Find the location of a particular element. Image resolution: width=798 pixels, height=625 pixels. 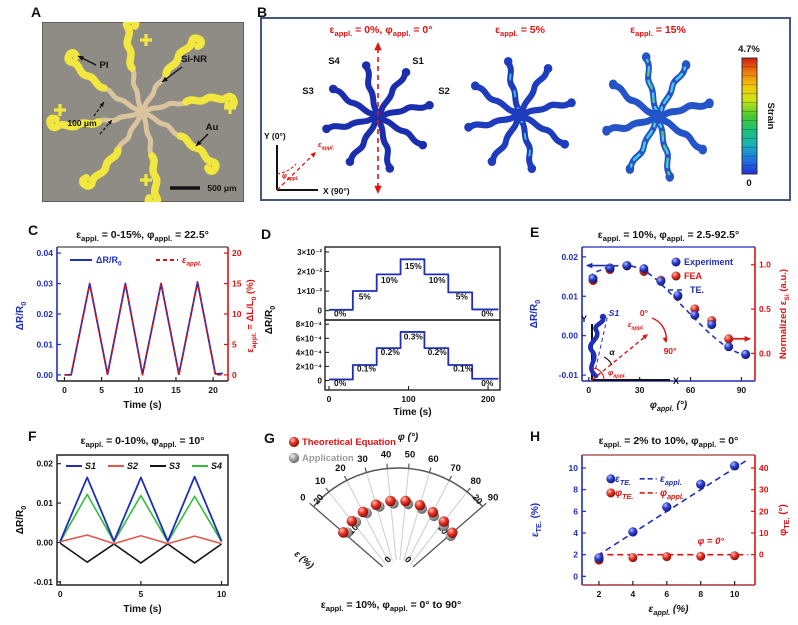

case-title-1: εappl. = 5% is located at coordinates (520, 31).